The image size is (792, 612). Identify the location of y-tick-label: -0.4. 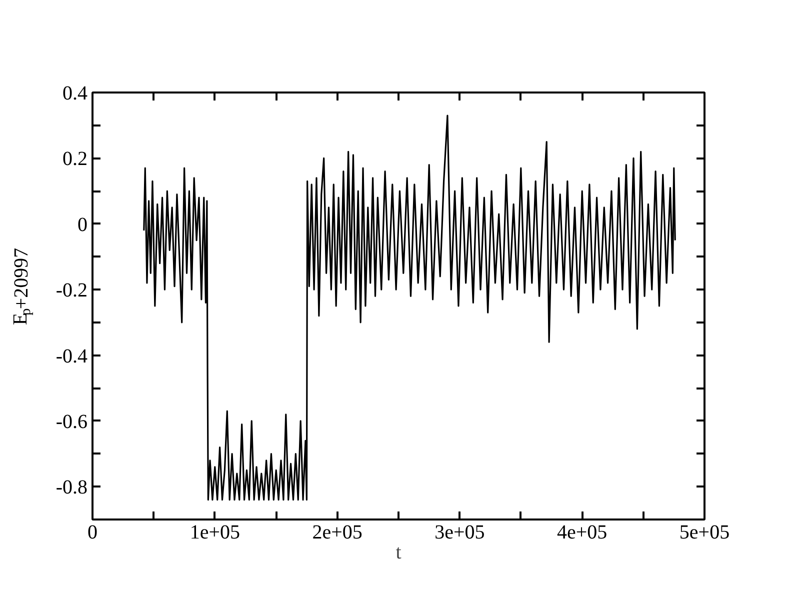
(72, 356).